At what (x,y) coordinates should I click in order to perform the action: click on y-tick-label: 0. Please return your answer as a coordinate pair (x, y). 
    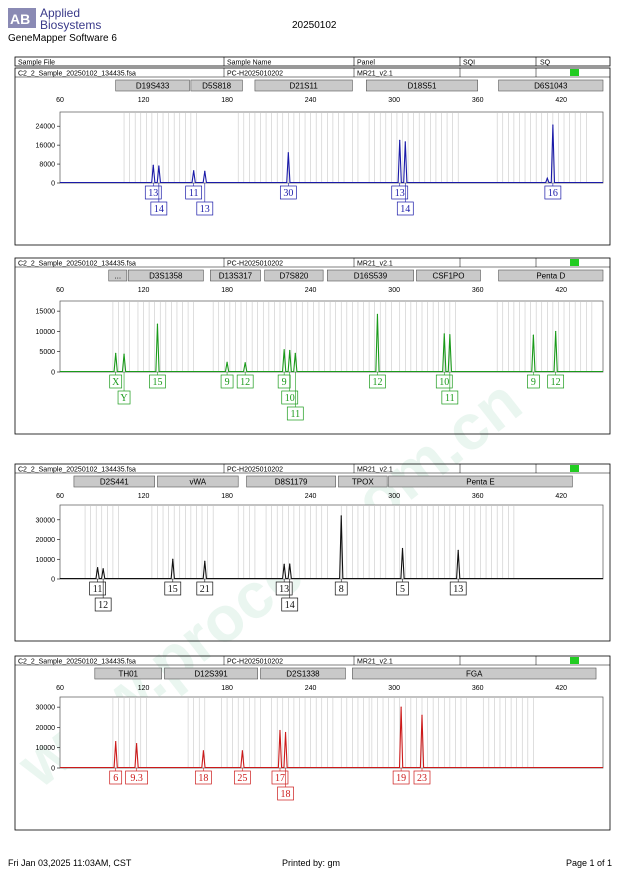
    Looking at the image, I should click on (53, 184).